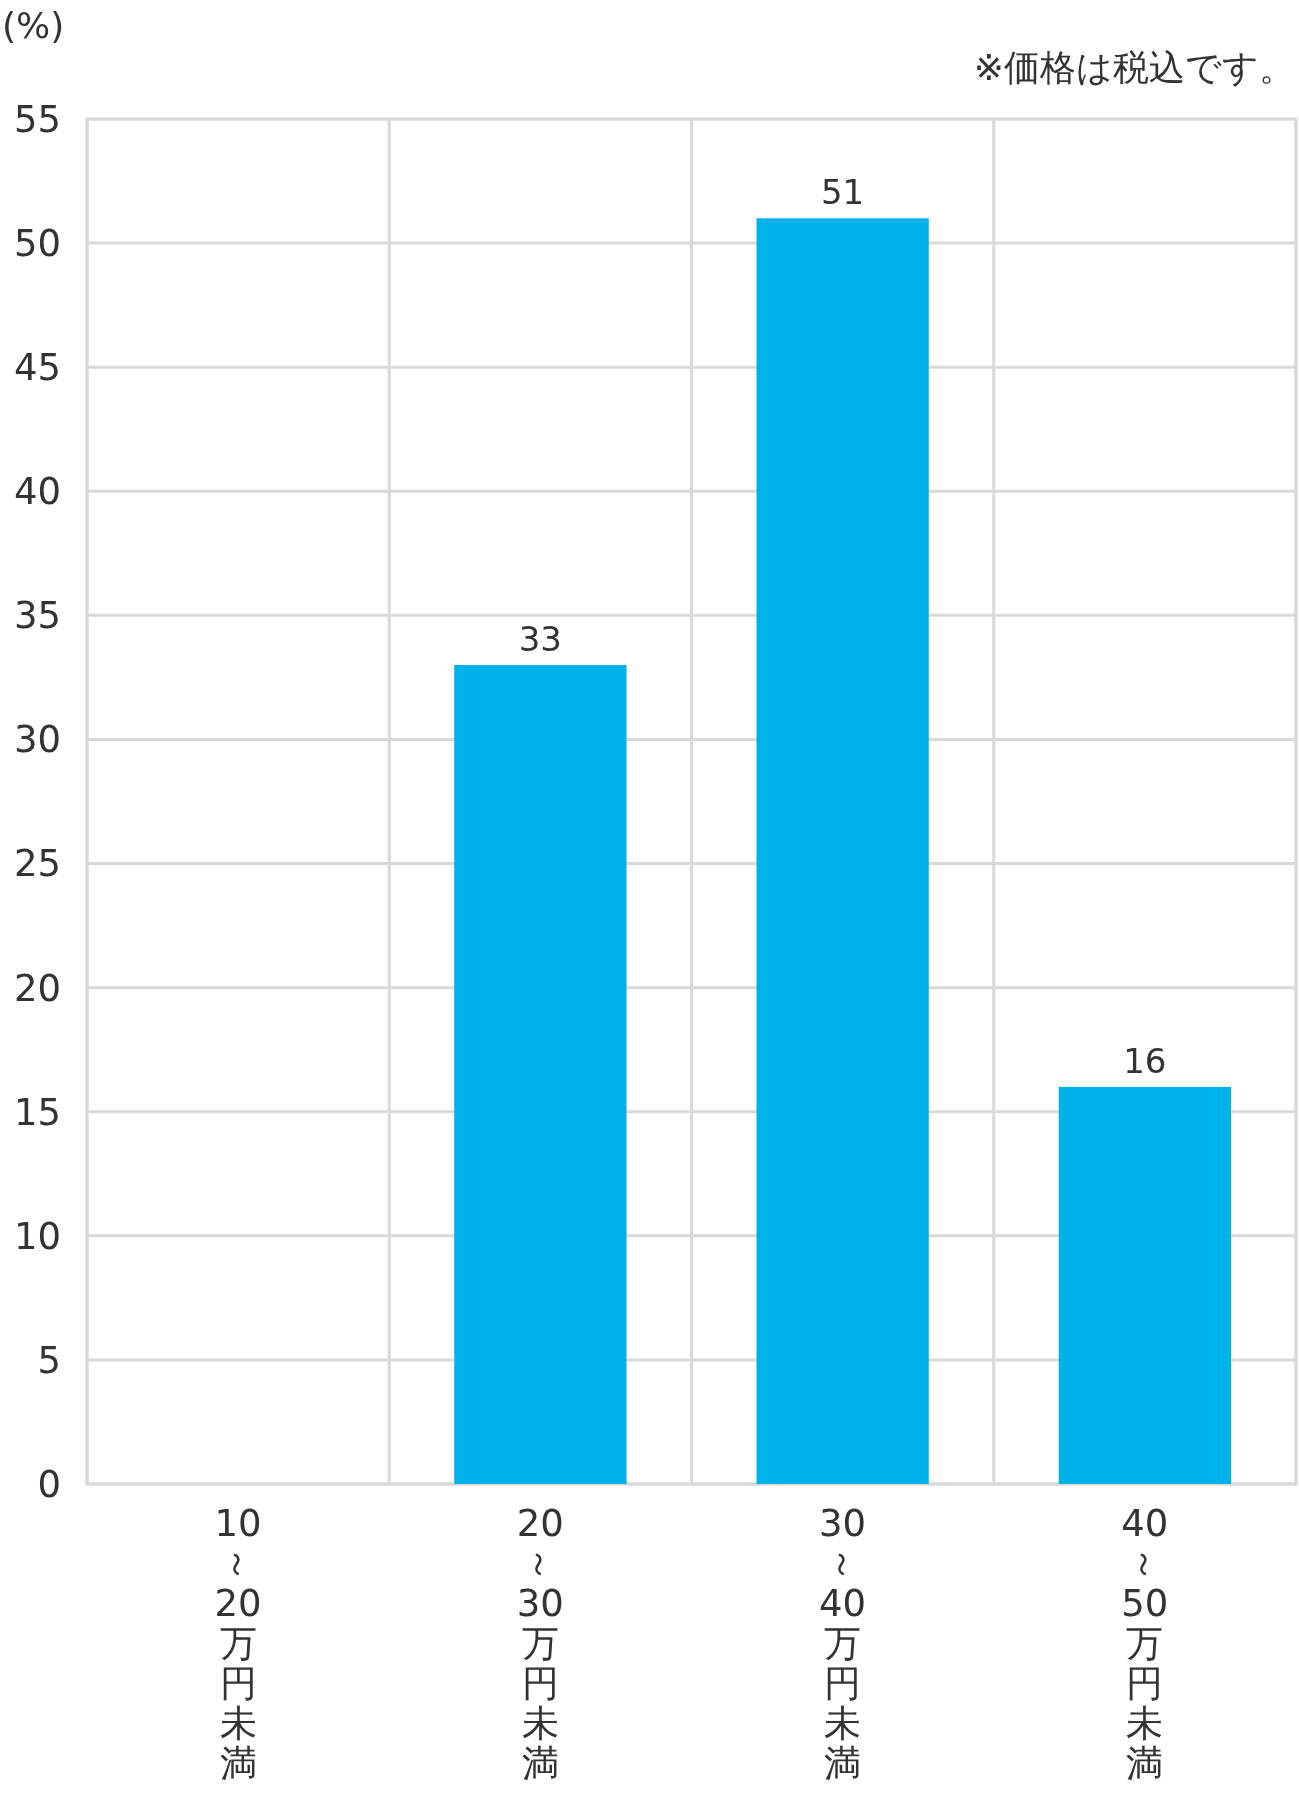 Image resolution: width=1299 pixels, height=1813 pixels. What do you see at coordinates (540, 639) in the screenshot?
I see `data-label: 33` at bounding box center [540, 639].